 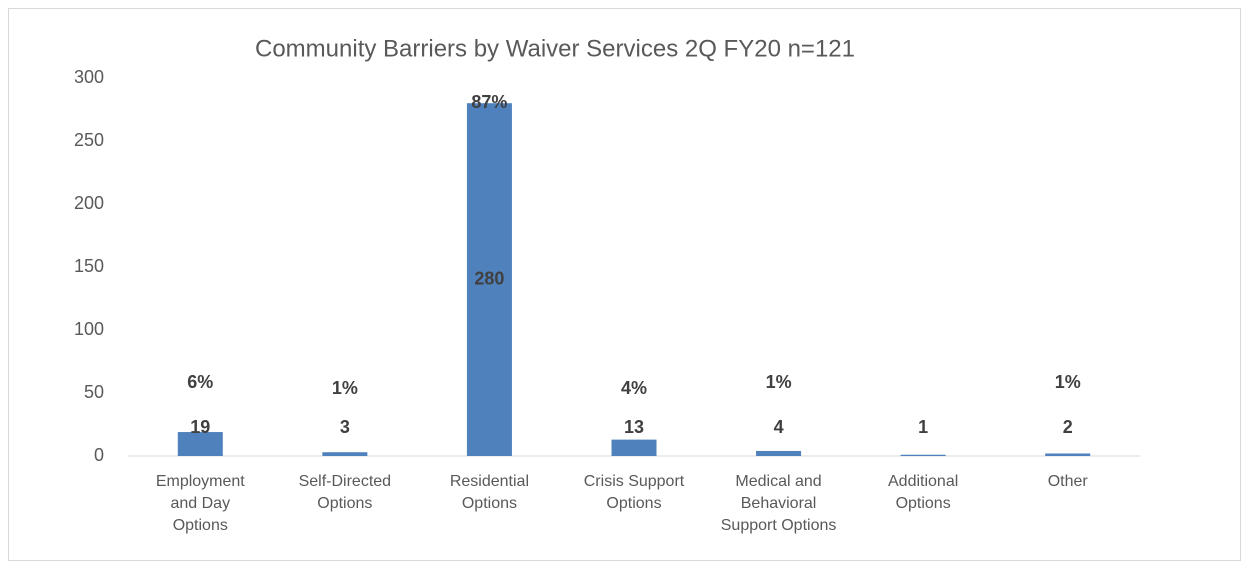 I want to click on y-tick-label: 0, so click(x=99, y=455).